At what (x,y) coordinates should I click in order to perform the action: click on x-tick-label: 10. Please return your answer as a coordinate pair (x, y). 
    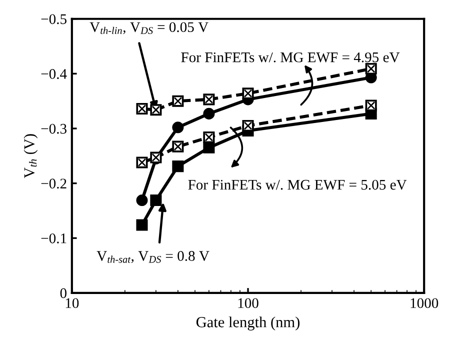
    Looking at the image, I should click on (72, 303).